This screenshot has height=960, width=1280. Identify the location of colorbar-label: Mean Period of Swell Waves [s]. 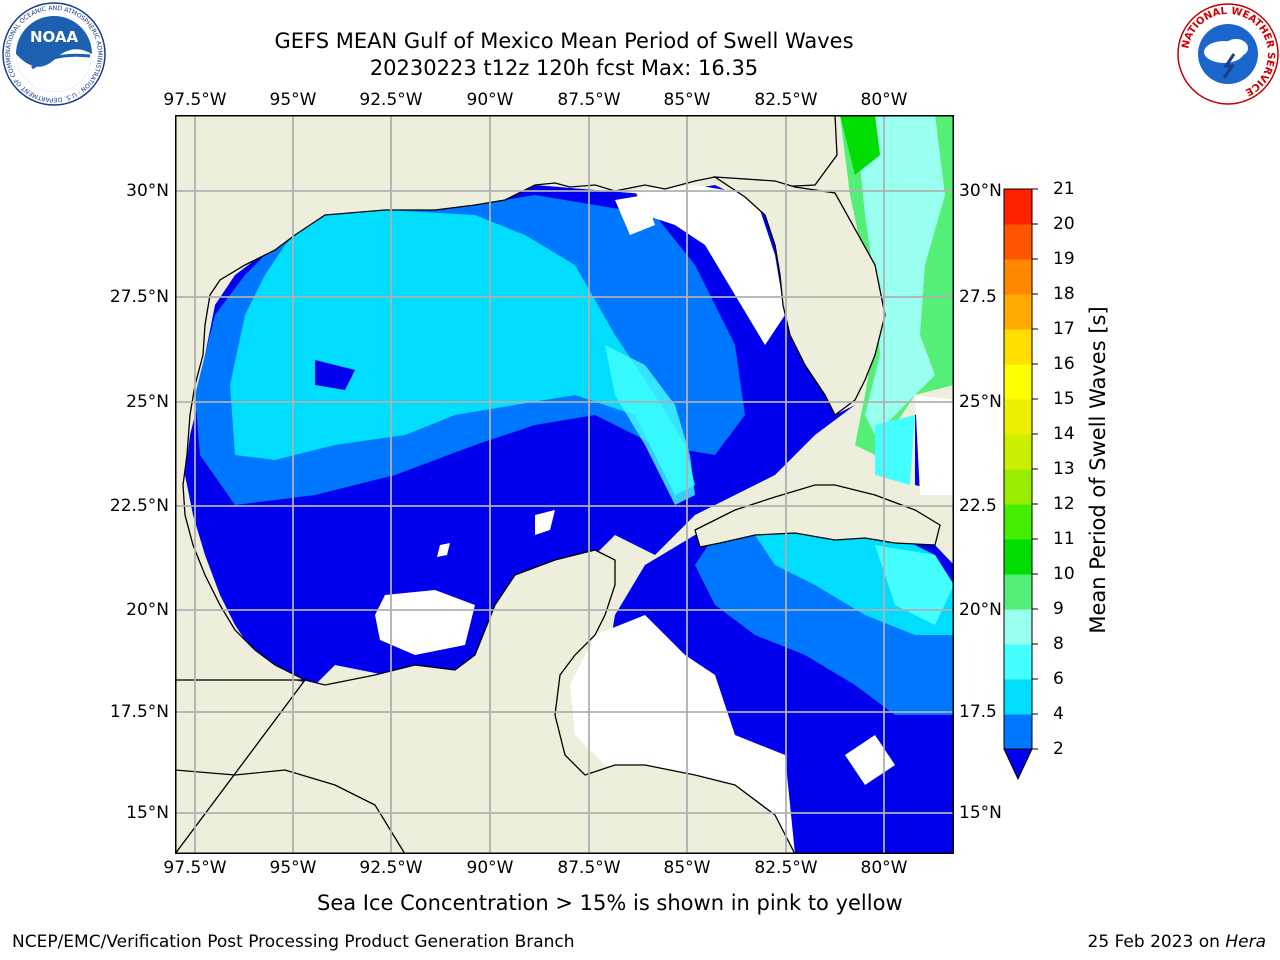
(1098, 470).